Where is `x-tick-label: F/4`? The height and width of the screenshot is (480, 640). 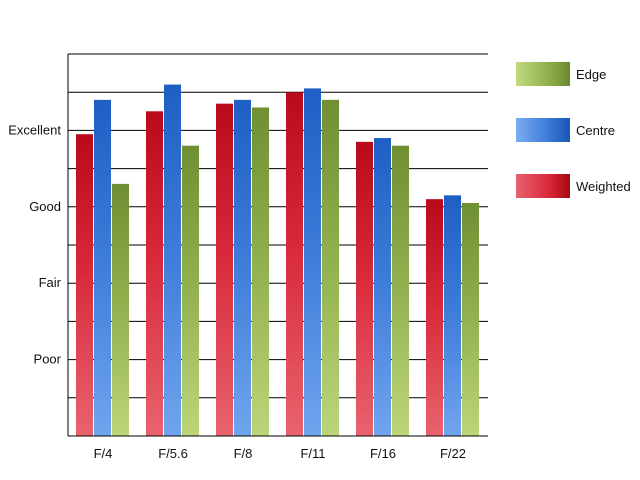 x-tick-label: F/4 is located at coordinates (103, 453).